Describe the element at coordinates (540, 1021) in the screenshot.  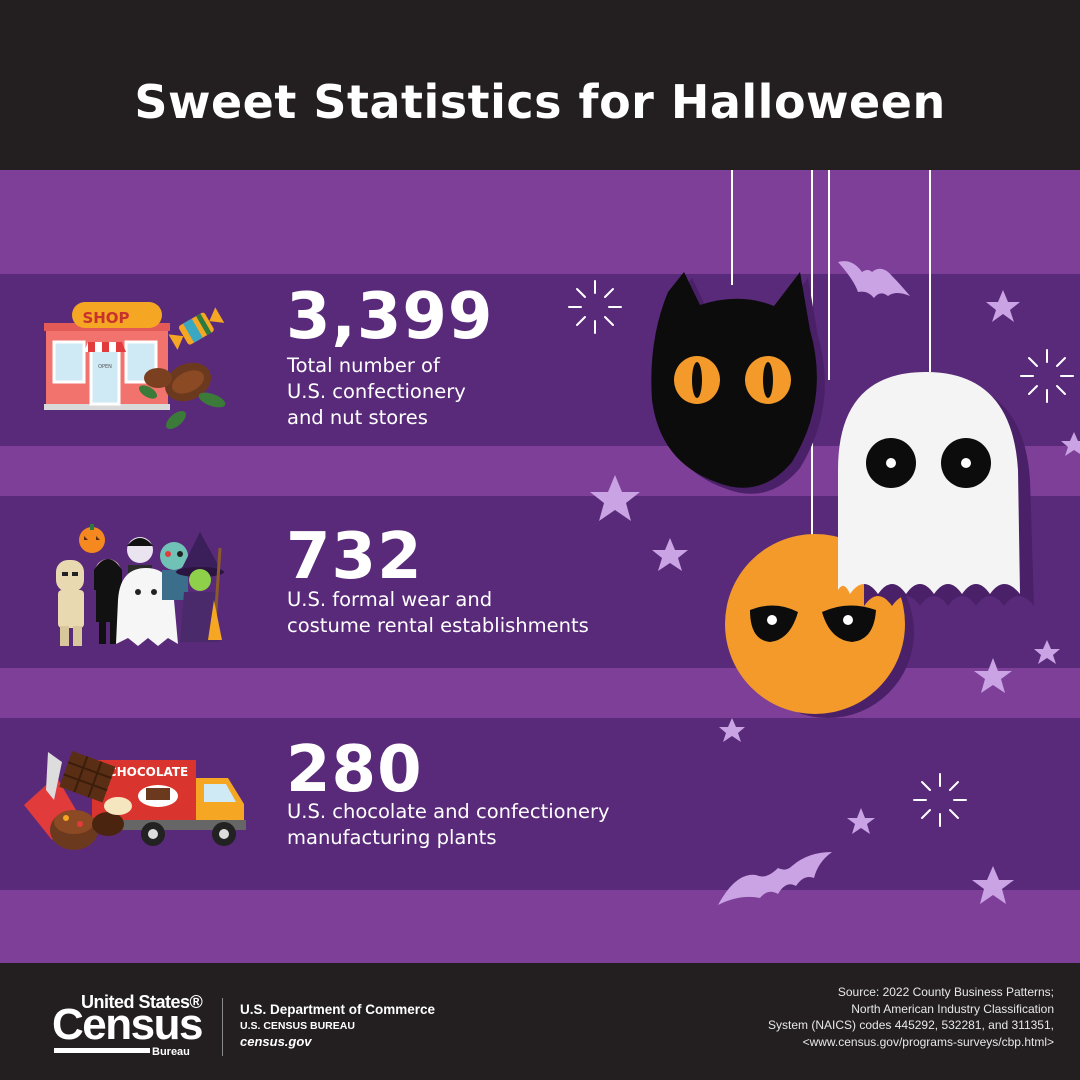
I see `footer-bar` at that location.